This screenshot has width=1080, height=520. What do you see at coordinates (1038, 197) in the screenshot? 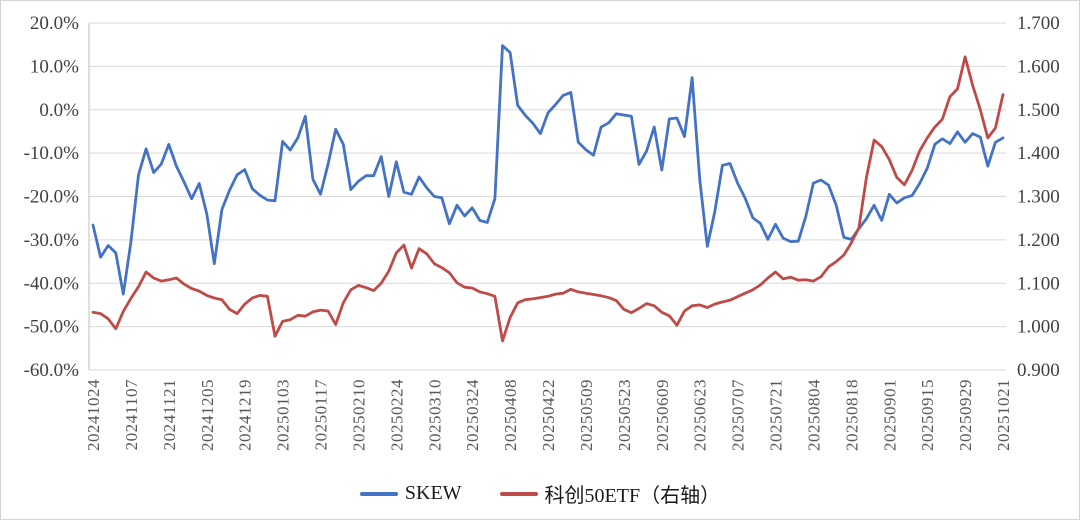
I see `right-axis-tick-label: 1.300` at bounding box center [1038, 197].